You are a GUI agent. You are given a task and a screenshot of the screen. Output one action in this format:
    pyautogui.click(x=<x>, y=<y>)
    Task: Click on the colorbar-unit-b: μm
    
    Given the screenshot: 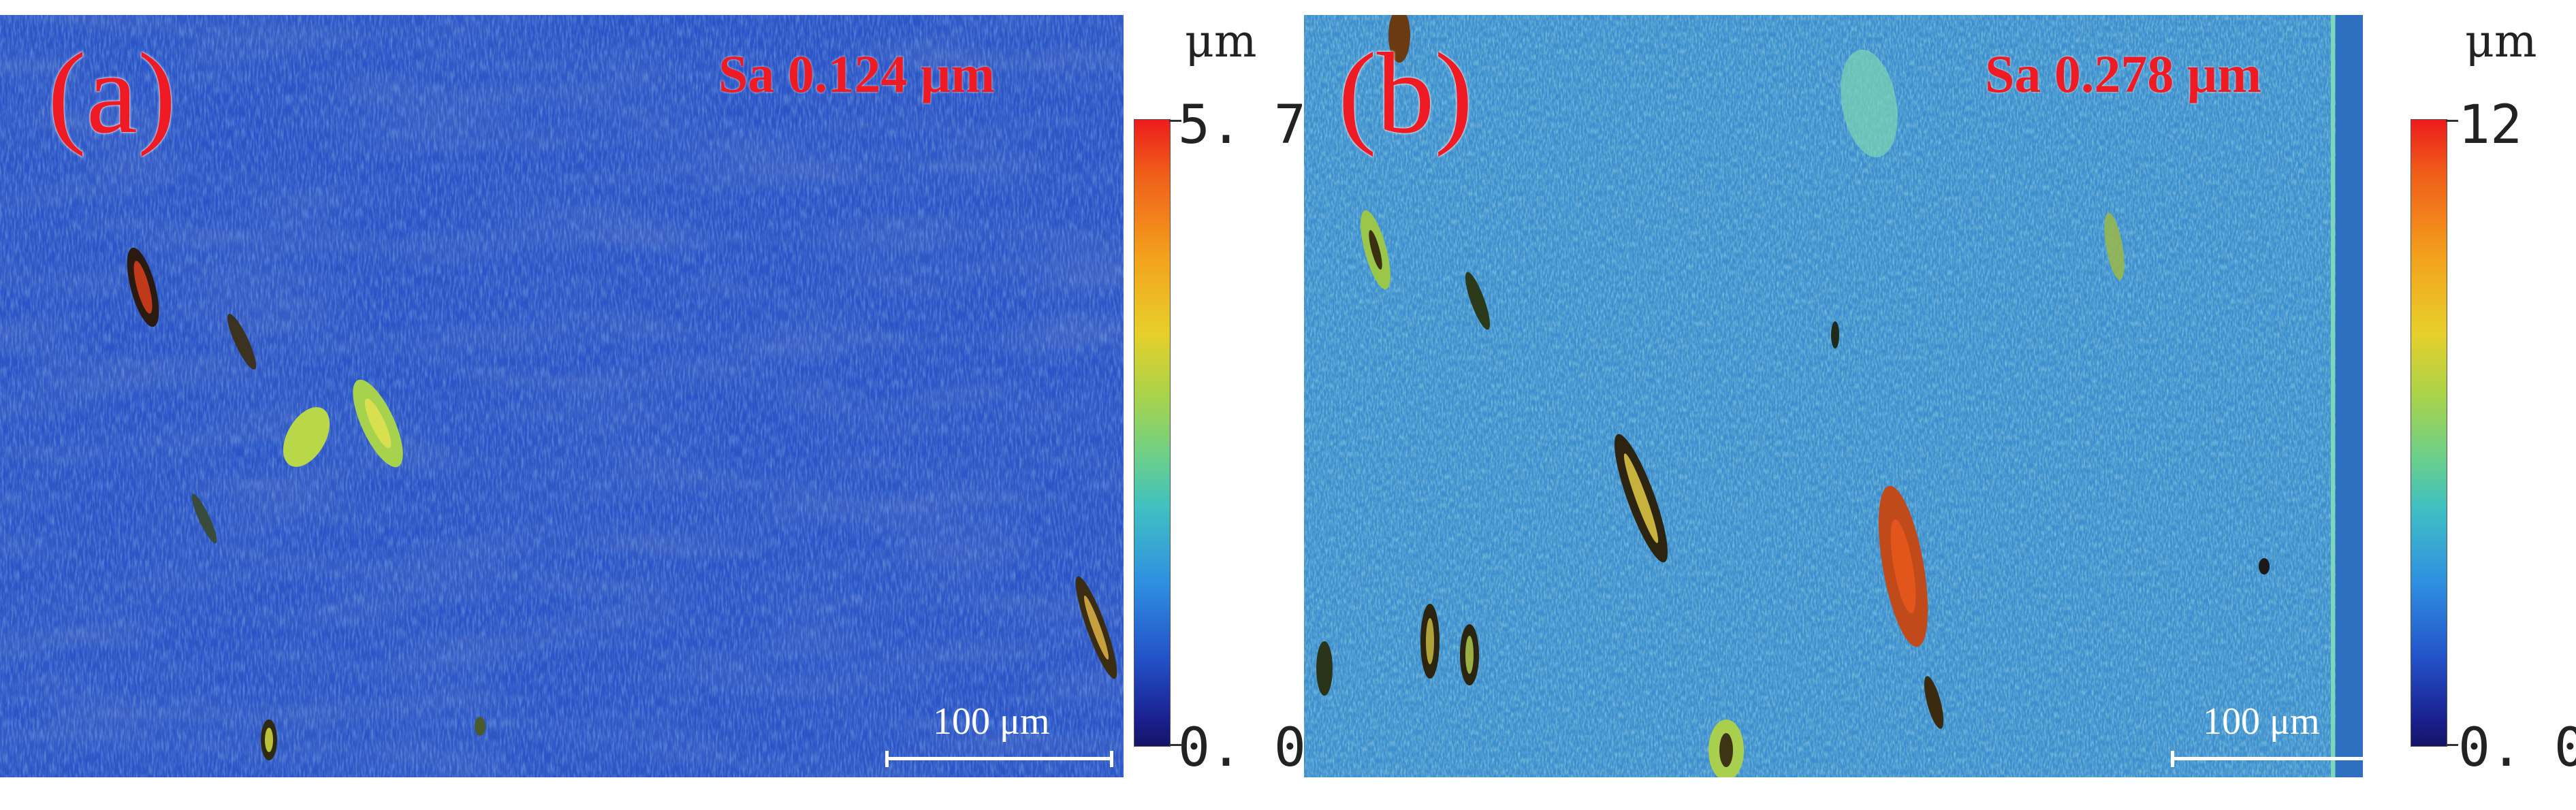 What is the action you would take?
    pyautogui.click(x=2501, y=41)
    